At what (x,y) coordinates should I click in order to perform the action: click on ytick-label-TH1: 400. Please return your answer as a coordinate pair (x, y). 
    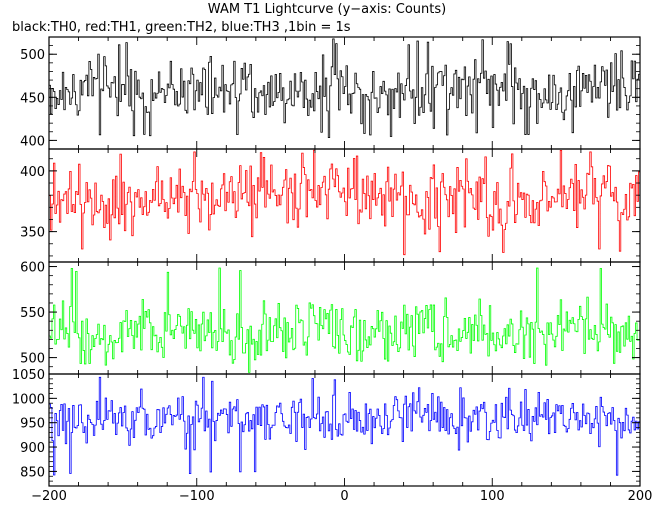
    Looking at the image, I should click on (32, 172).